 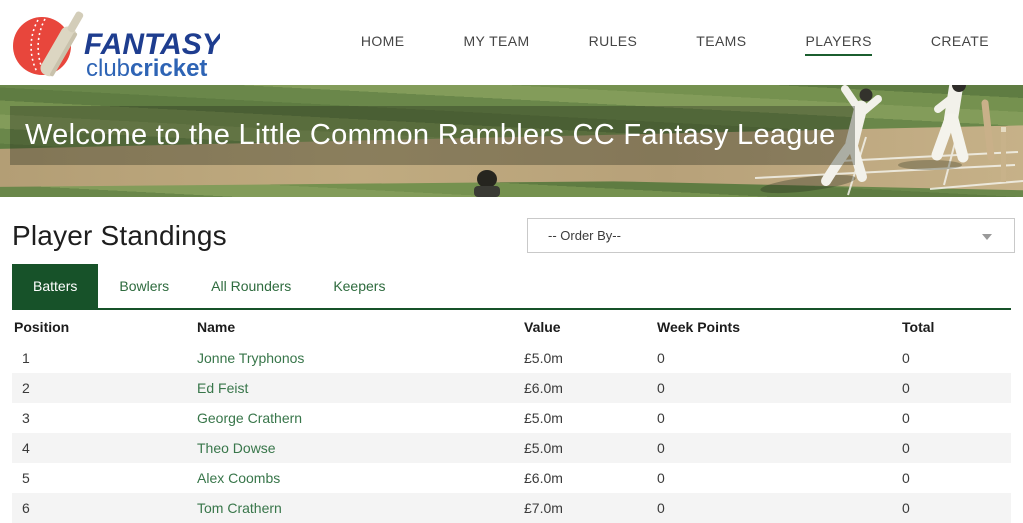 What do you see at coordinates (543, 508) in the screenshot?
I see `cell-value: £7.0m` at bounding box center [543, 508].